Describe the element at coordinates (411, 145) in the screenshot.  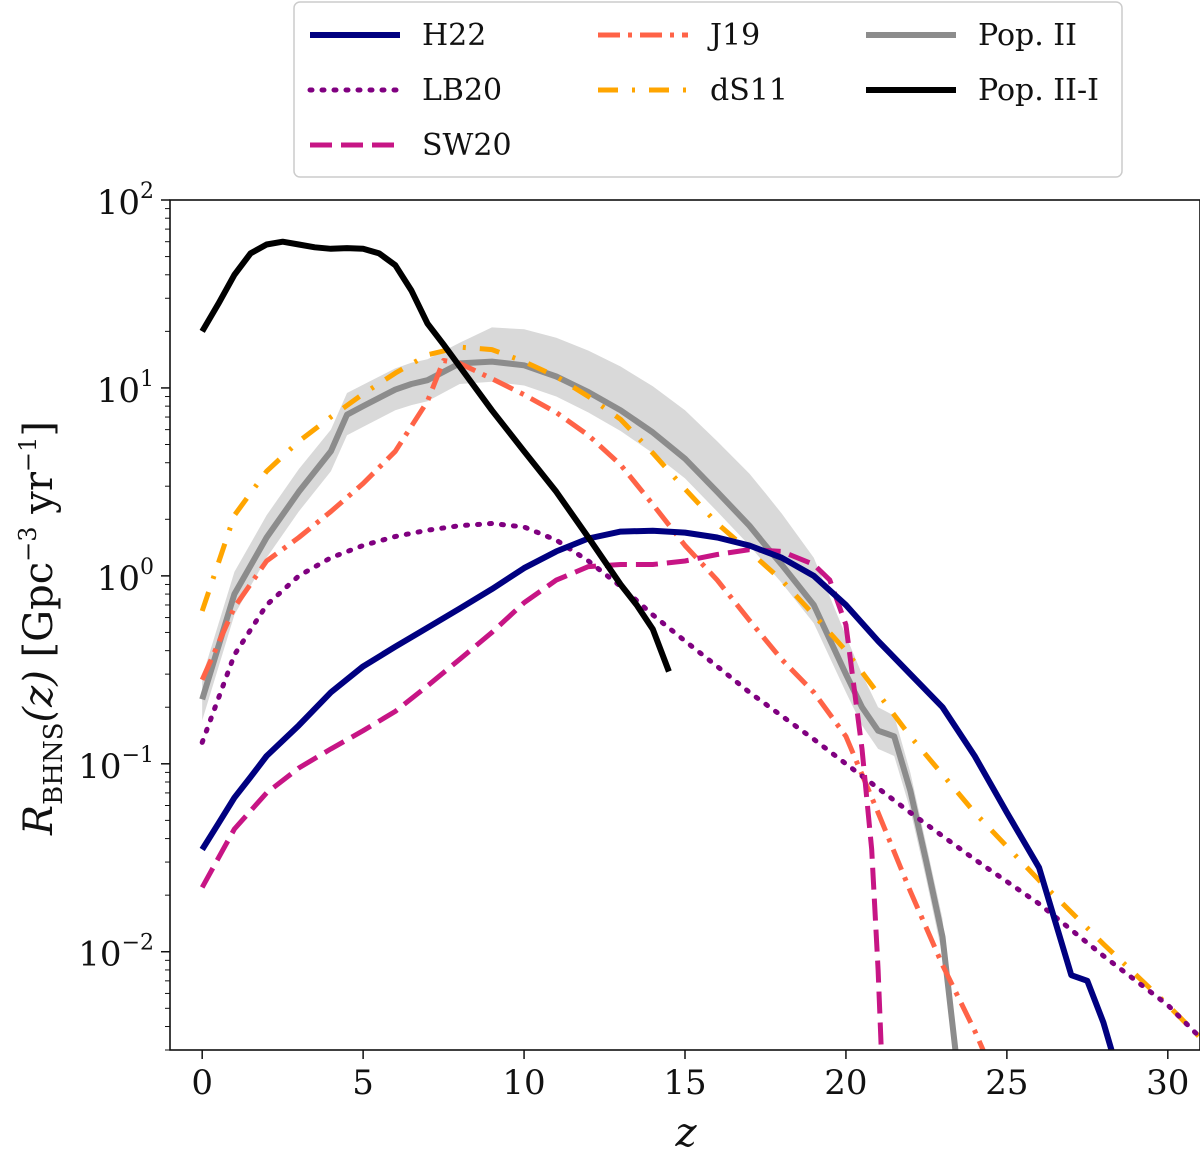
I see `legend-entry-sw20: SW20` at that location.